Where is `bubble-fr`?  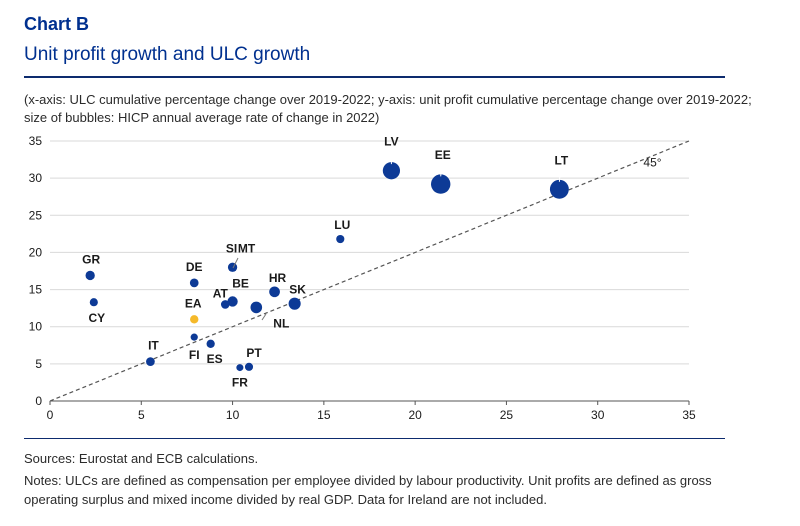 bubble-fr is located at coordinates (240, 368).